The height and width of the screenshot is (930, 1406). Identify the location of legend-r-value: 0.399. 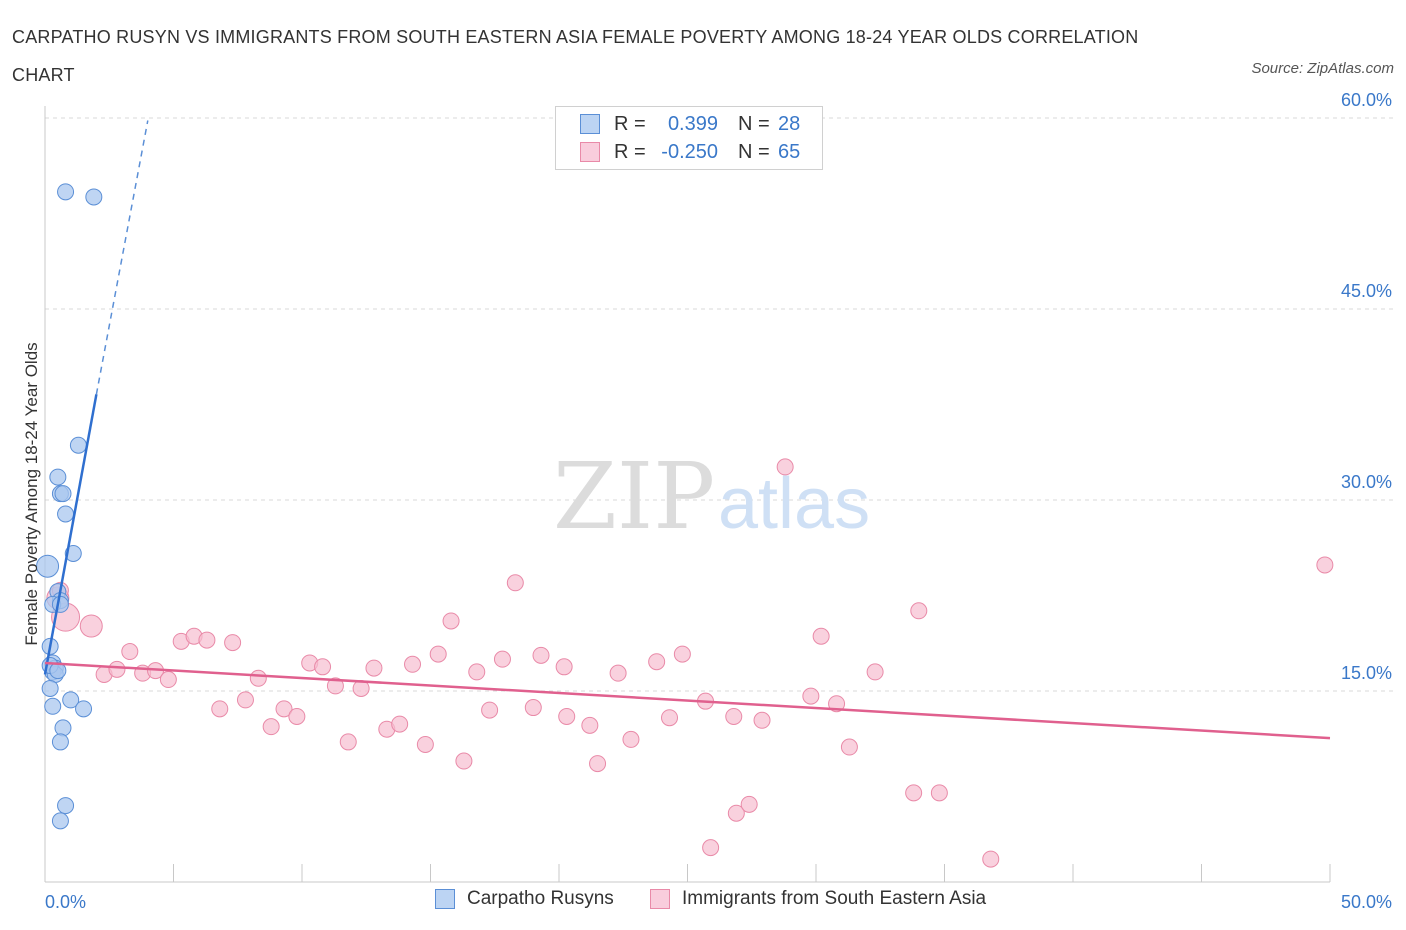
(692, 123).